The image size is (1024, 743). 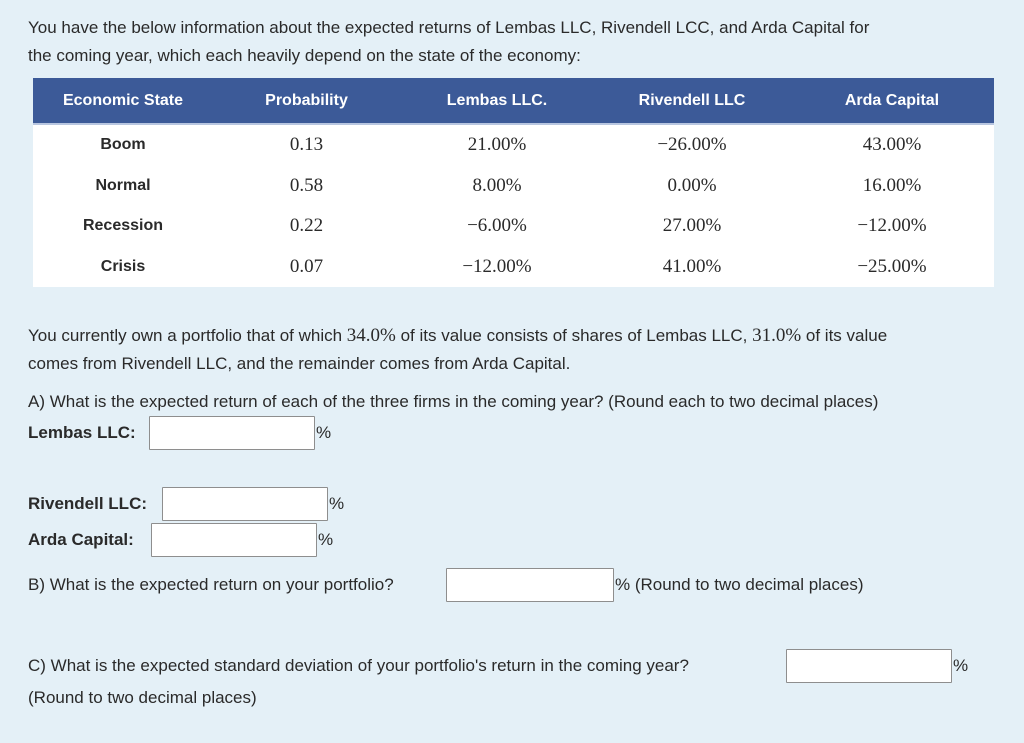 I want to click on table-row: Crisis 0.07 −12.00% 41.00% −25.00%, so click(x=513, y=267).